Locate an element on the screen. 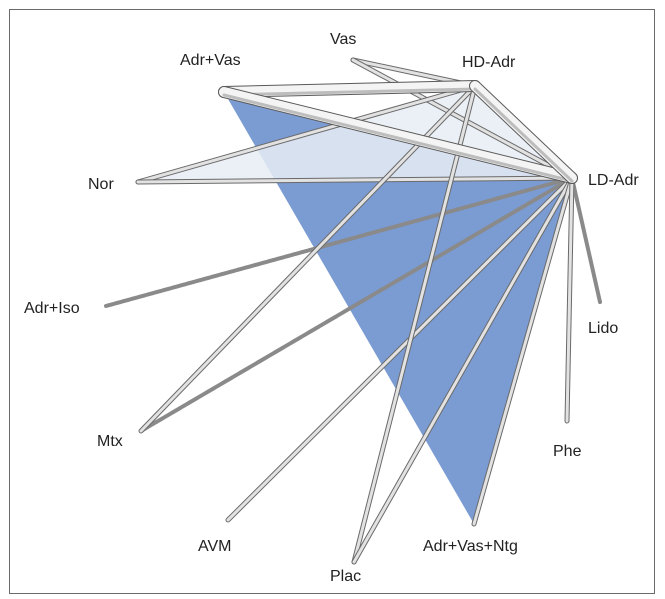 The height and width of the screenshot is (599, 665). edge-nor-to-hd-adr is located at coordinates (306, 134).